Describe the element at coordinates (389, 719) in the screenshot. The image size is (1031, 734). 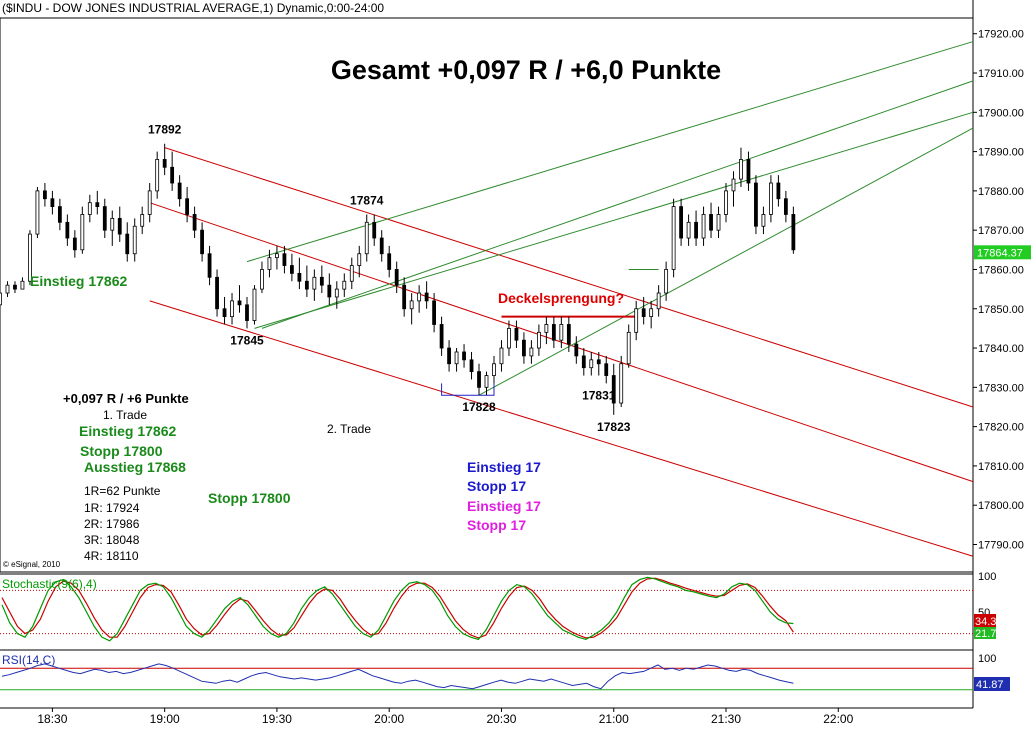
I see `time-tick-label: 20:00` at that location.